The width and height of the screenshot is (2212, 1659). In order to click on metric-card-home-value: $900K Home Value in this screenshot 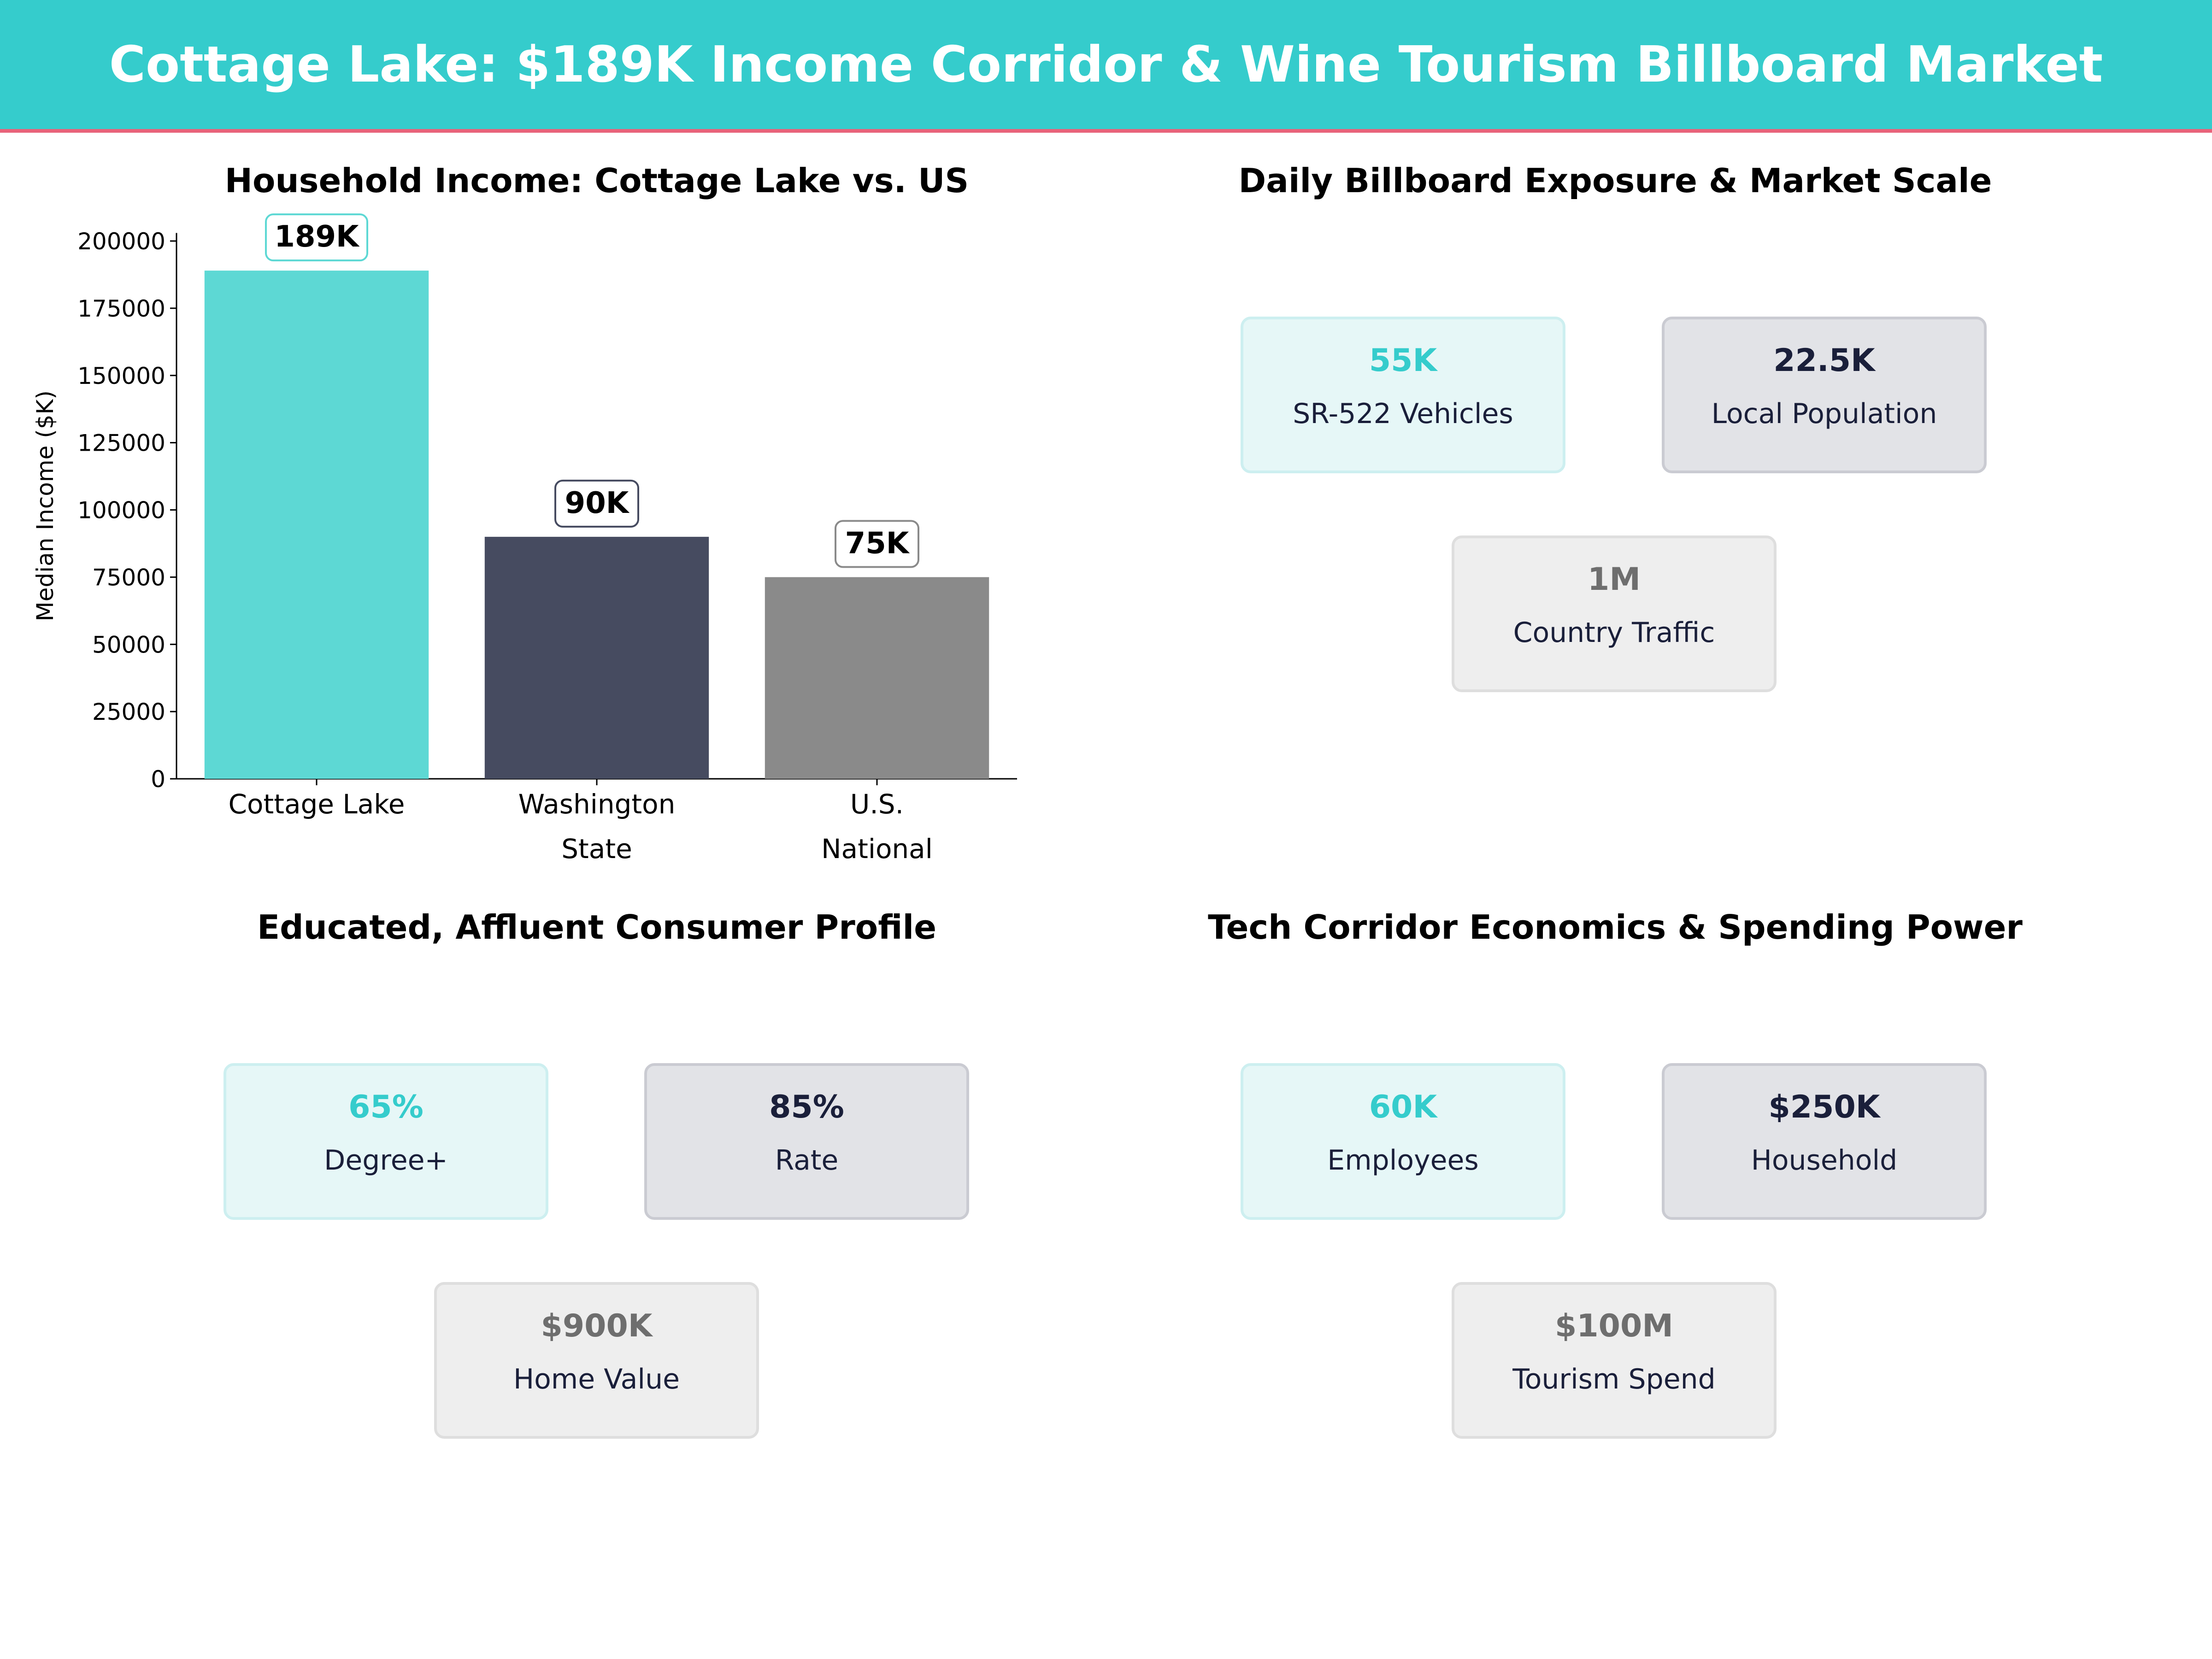, I will do `click(596, 1360)`.